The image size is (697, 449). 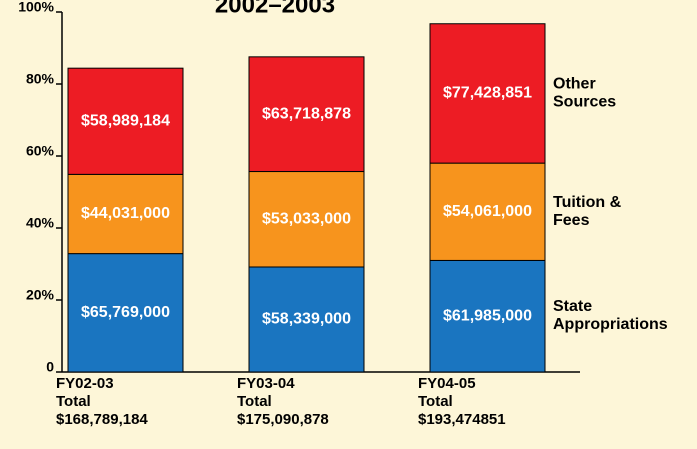 I want to click on data-label: $58,339,000, so click(x=306, y=319).